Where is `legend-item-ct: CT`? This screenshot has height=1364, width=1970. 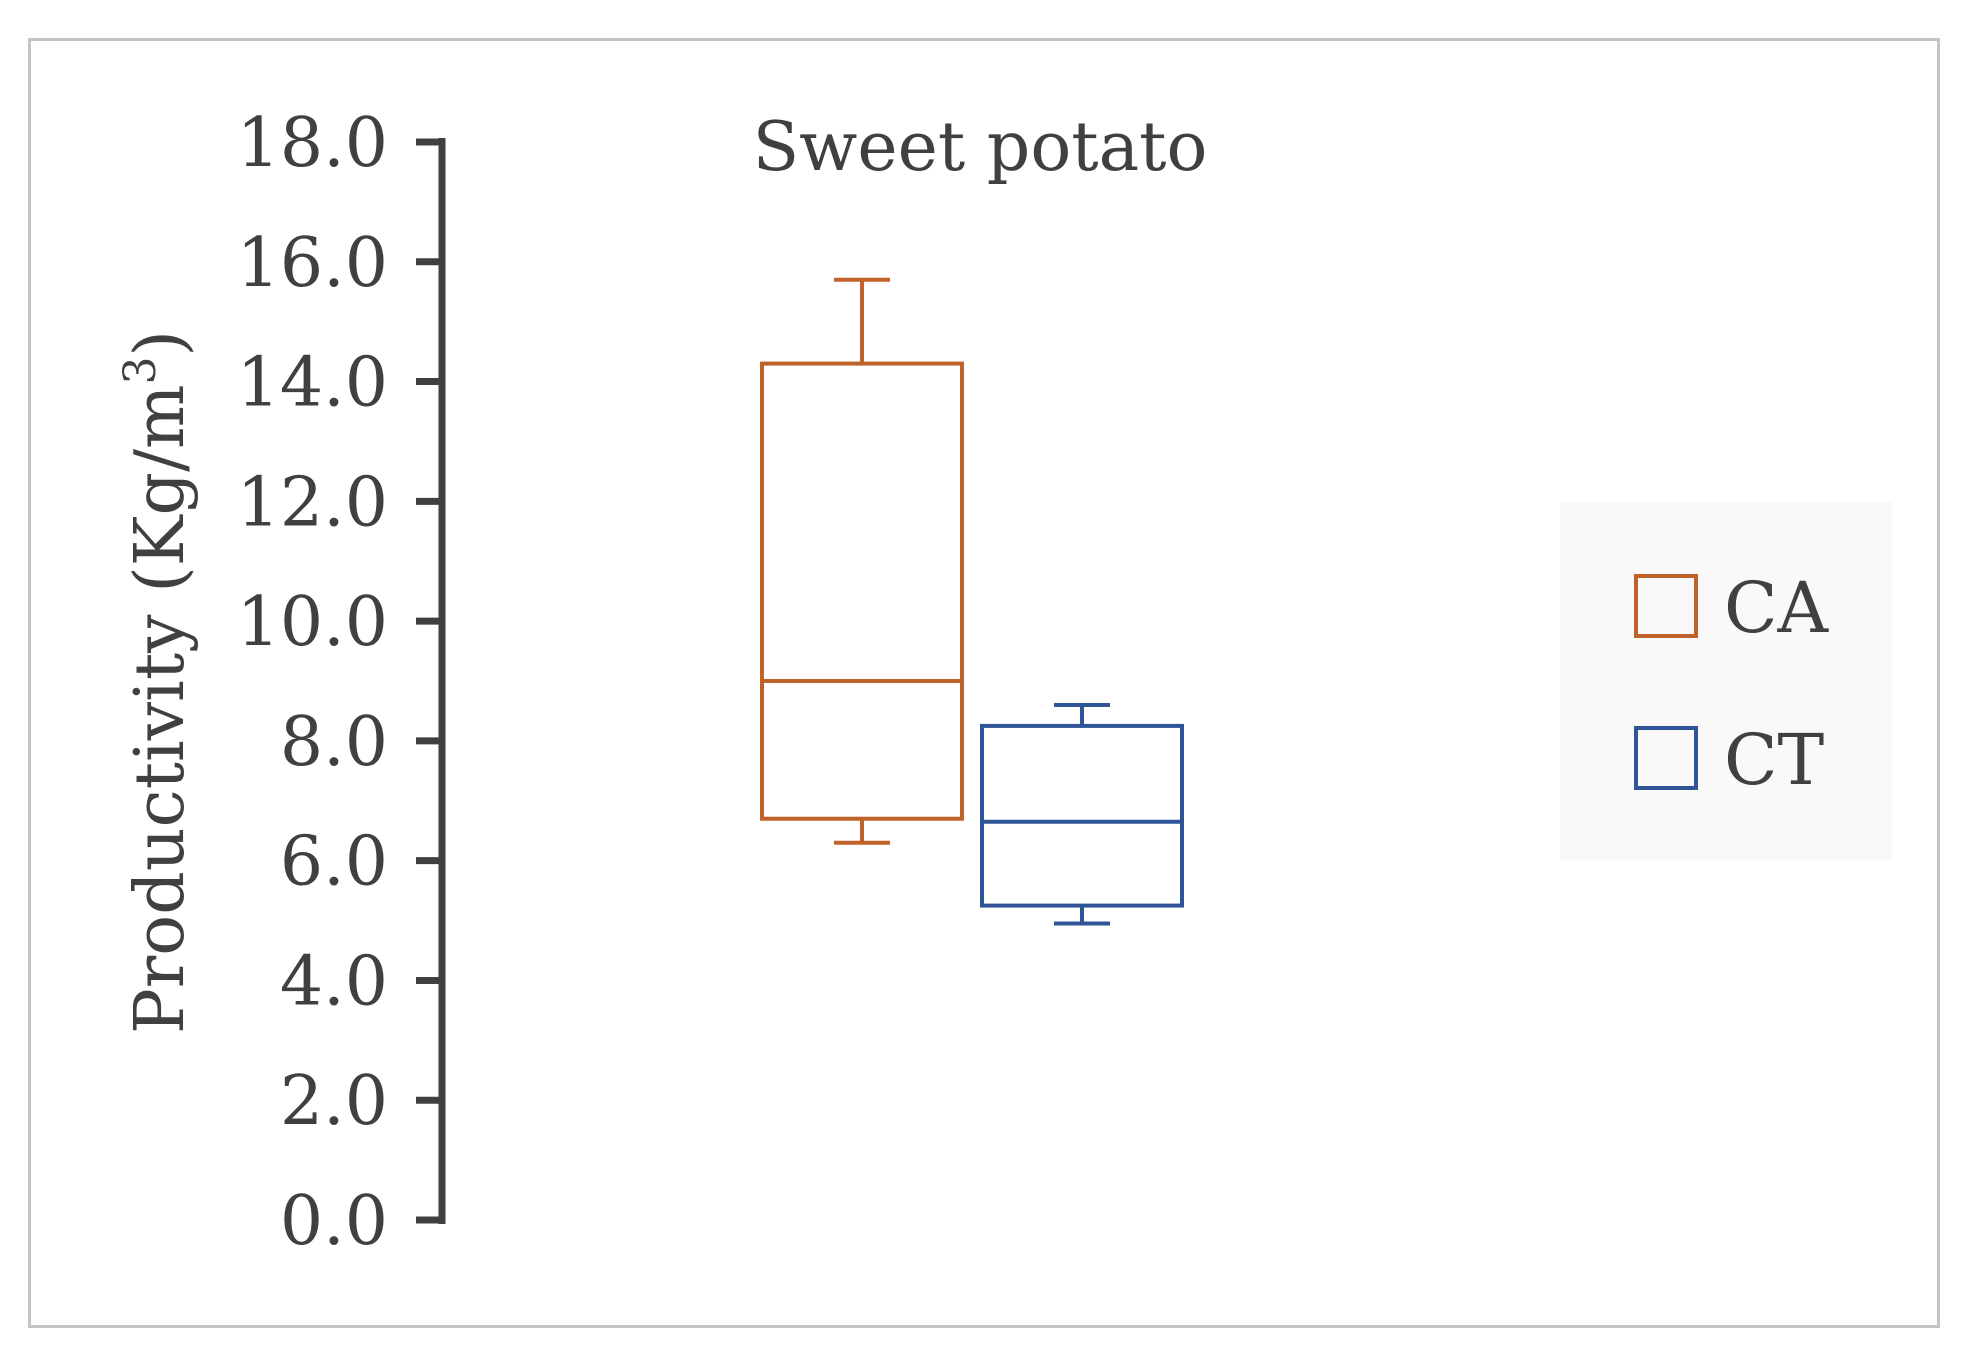
legend-item-ct: CT is located at coordinates (1729, 760).